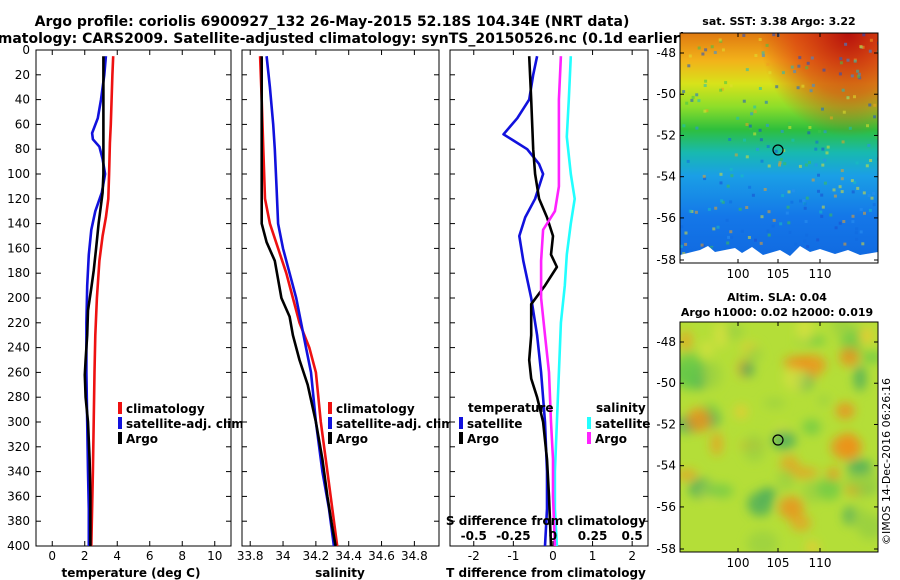 The width and height of the screenshot is (900, 580). What do you see at coordinates (187, 424) in the screenshot?
I see `legend-label-satellite: satellite-adj. clim.` at bounding box center [187, 424].